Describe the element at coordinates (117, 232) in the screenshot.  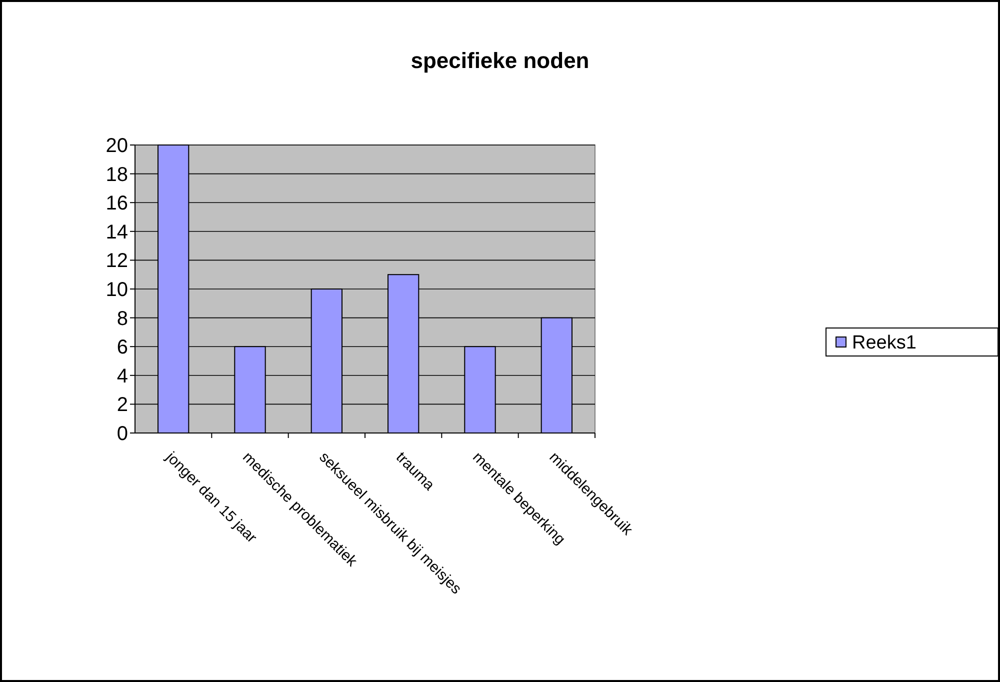
I see `y-tick-label: 14` at that location.